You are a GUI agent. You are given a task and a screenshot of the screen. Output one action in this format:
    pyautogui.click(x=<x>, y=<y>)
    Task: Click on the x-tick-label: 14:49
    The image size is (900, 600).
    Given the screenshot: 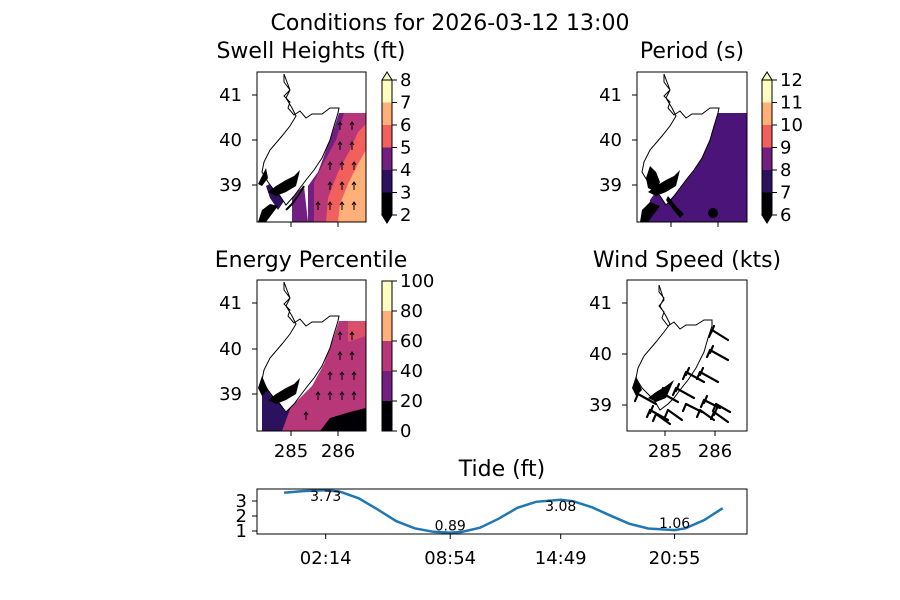 What is the action you would take?
    pyautogui.click(x=561, y=558)
    